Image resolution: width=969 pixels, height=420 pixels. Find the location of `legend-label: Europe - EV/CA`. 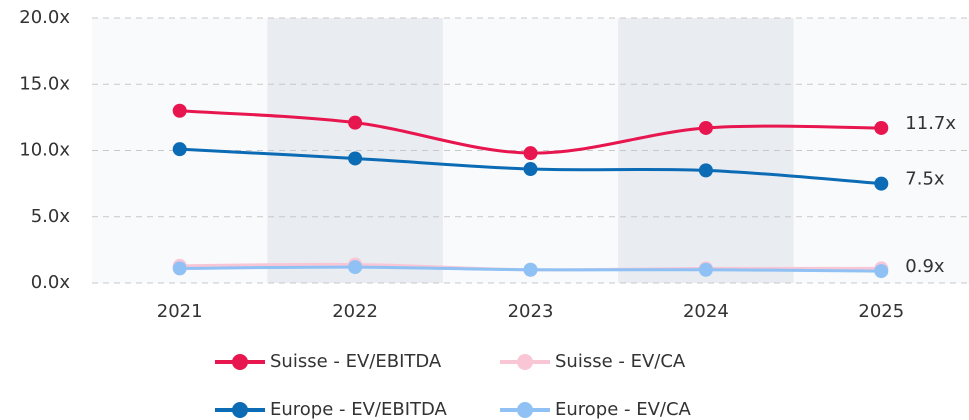

legend-label: Europe - EV/CA is located at coordinates (623, 409).